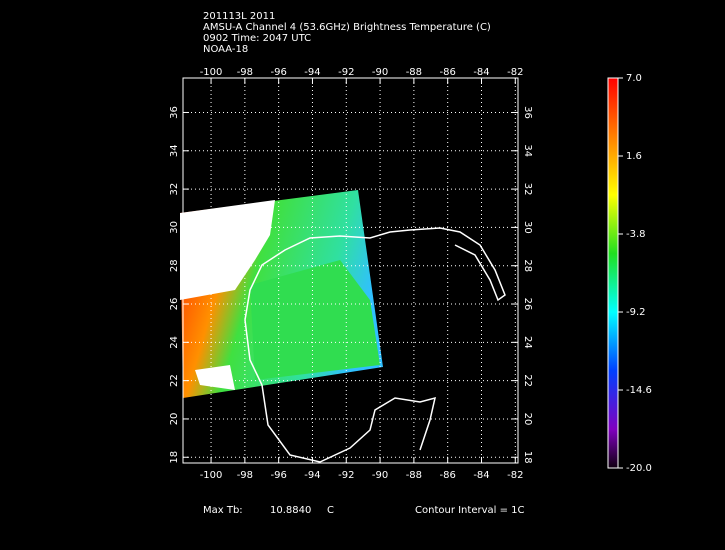 Image resolution: width=725 pixels, height=550 pixels. I want to click on colorbar, so click(613, 273).